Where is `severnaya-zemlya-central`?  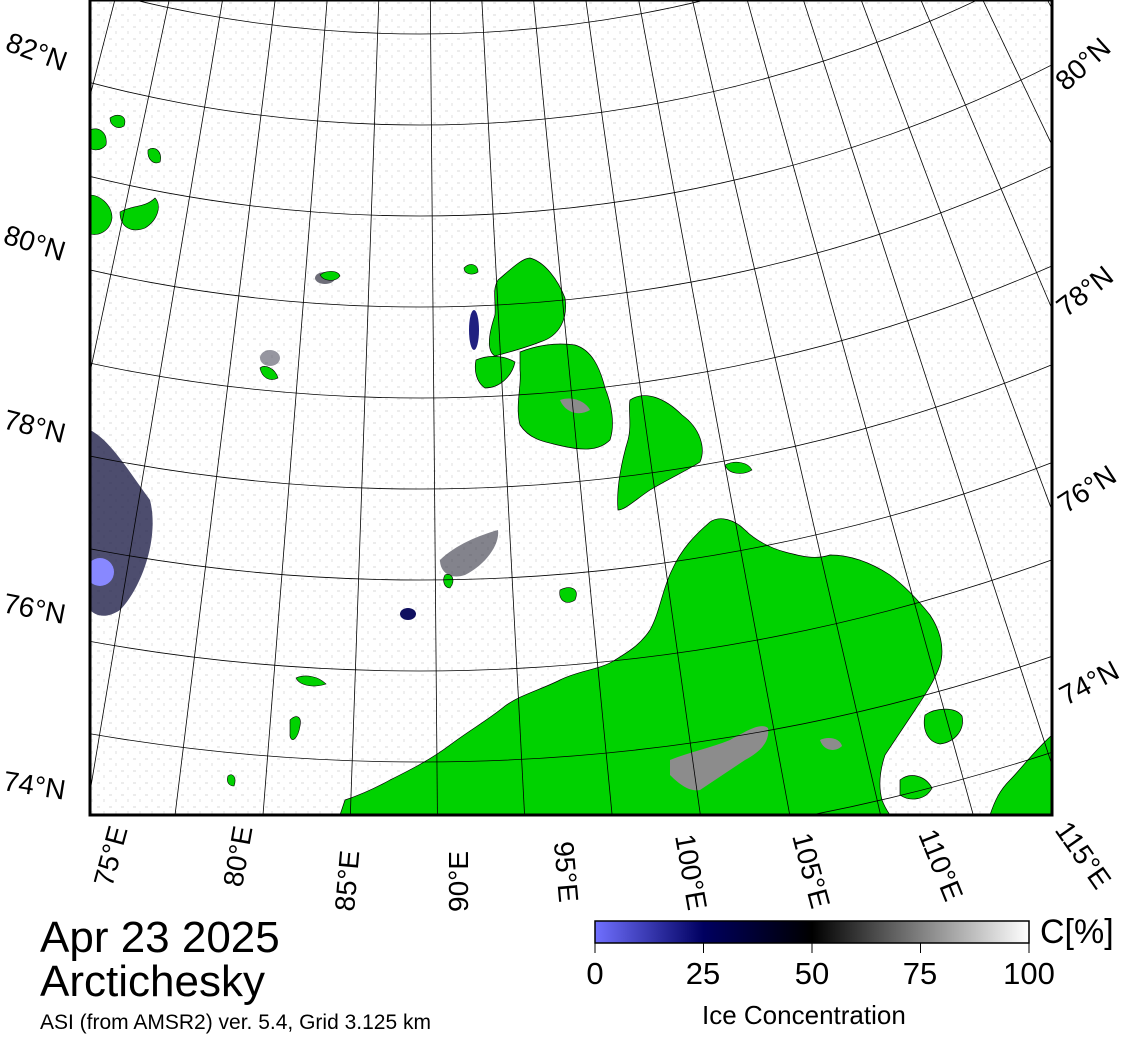
severnaya-zemlya-central is located at coordinates (565, 396).